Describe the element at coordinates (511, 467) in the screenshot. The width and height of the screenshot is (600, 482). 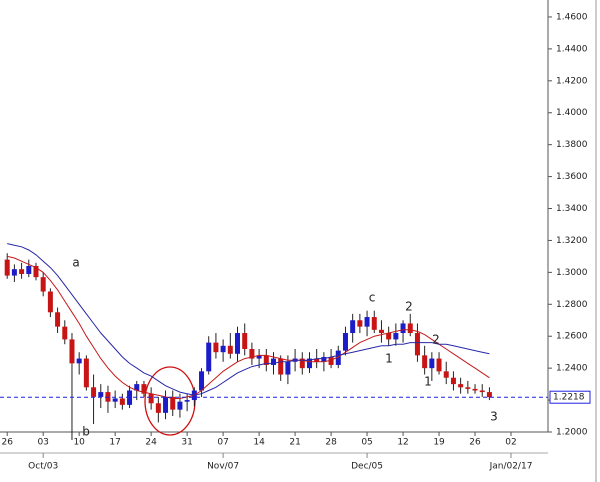
I see `x-tick-label-secondary: Jan/02/17` at that location.